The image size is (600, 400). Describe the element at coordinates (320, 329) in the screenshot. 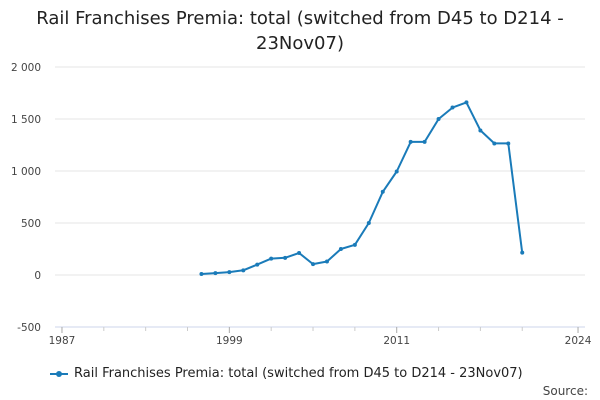

I see `x-axis` at that location.